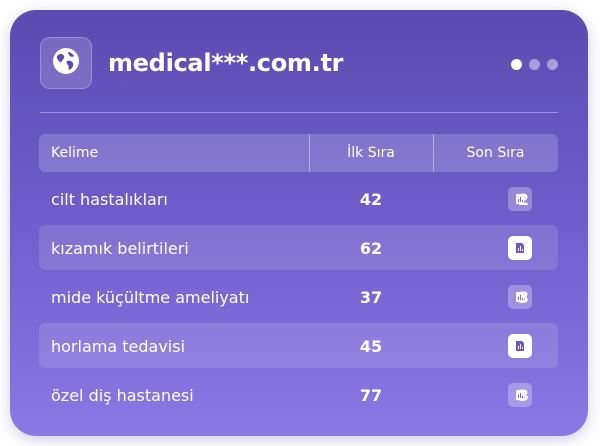 This screenshot has width=600, height=446. What do you see at coordinates (495, 153) in the screenshot?
I see `column-last-rank: Son Sıra` at bounding box center [495, 153].